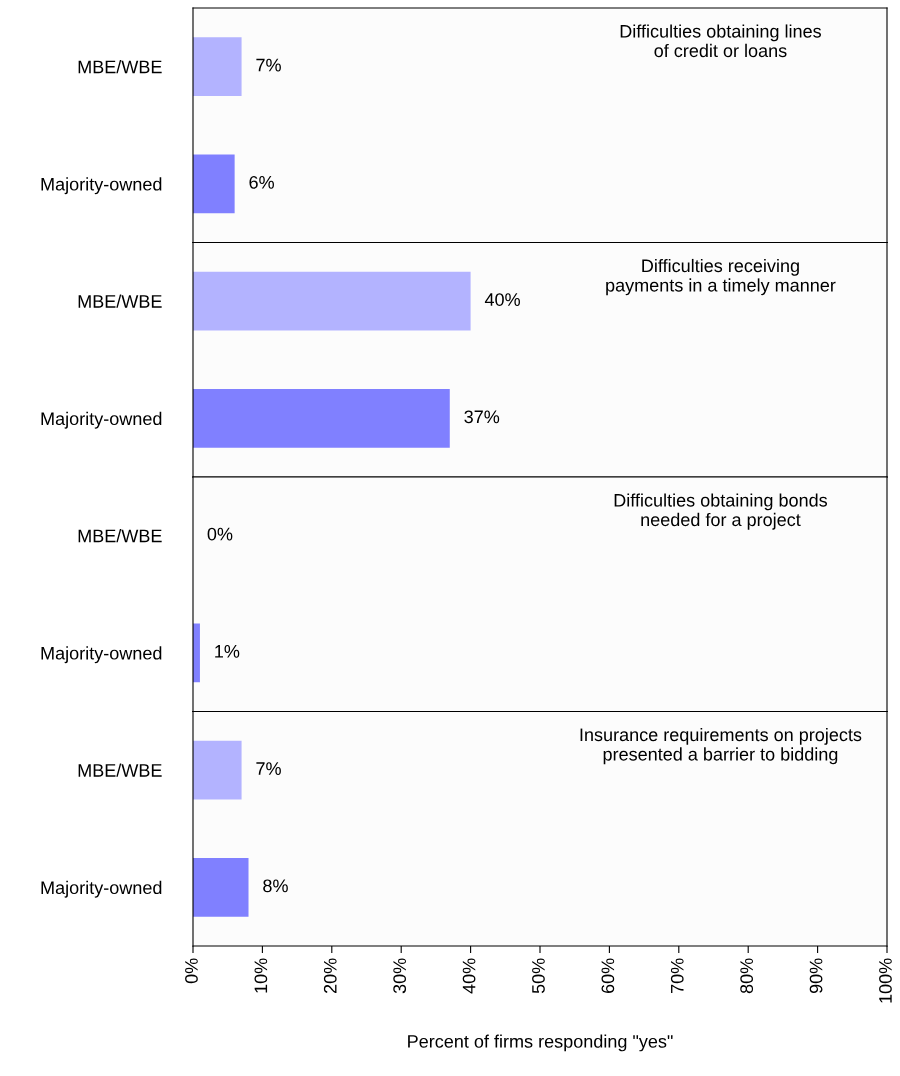  Describe the element at coordinates (677, 976) in the screenshot. I see `x-tick-label: 70%` at that location.